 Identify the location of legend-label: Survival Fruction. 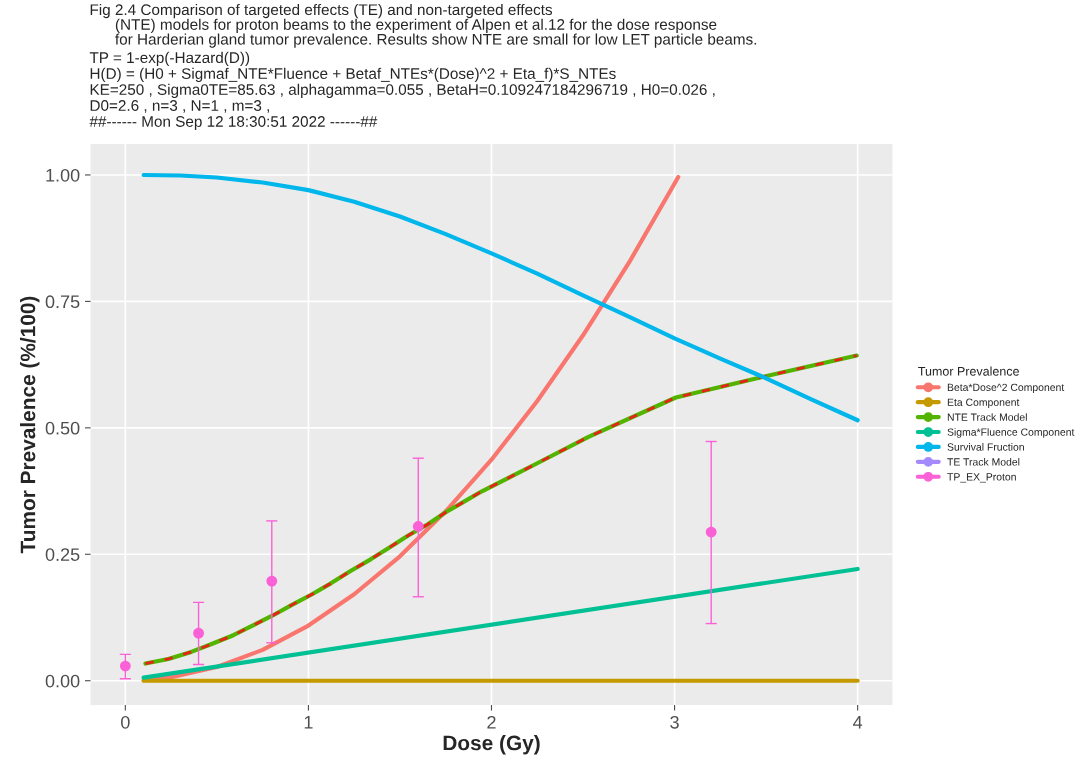
(985, 447).